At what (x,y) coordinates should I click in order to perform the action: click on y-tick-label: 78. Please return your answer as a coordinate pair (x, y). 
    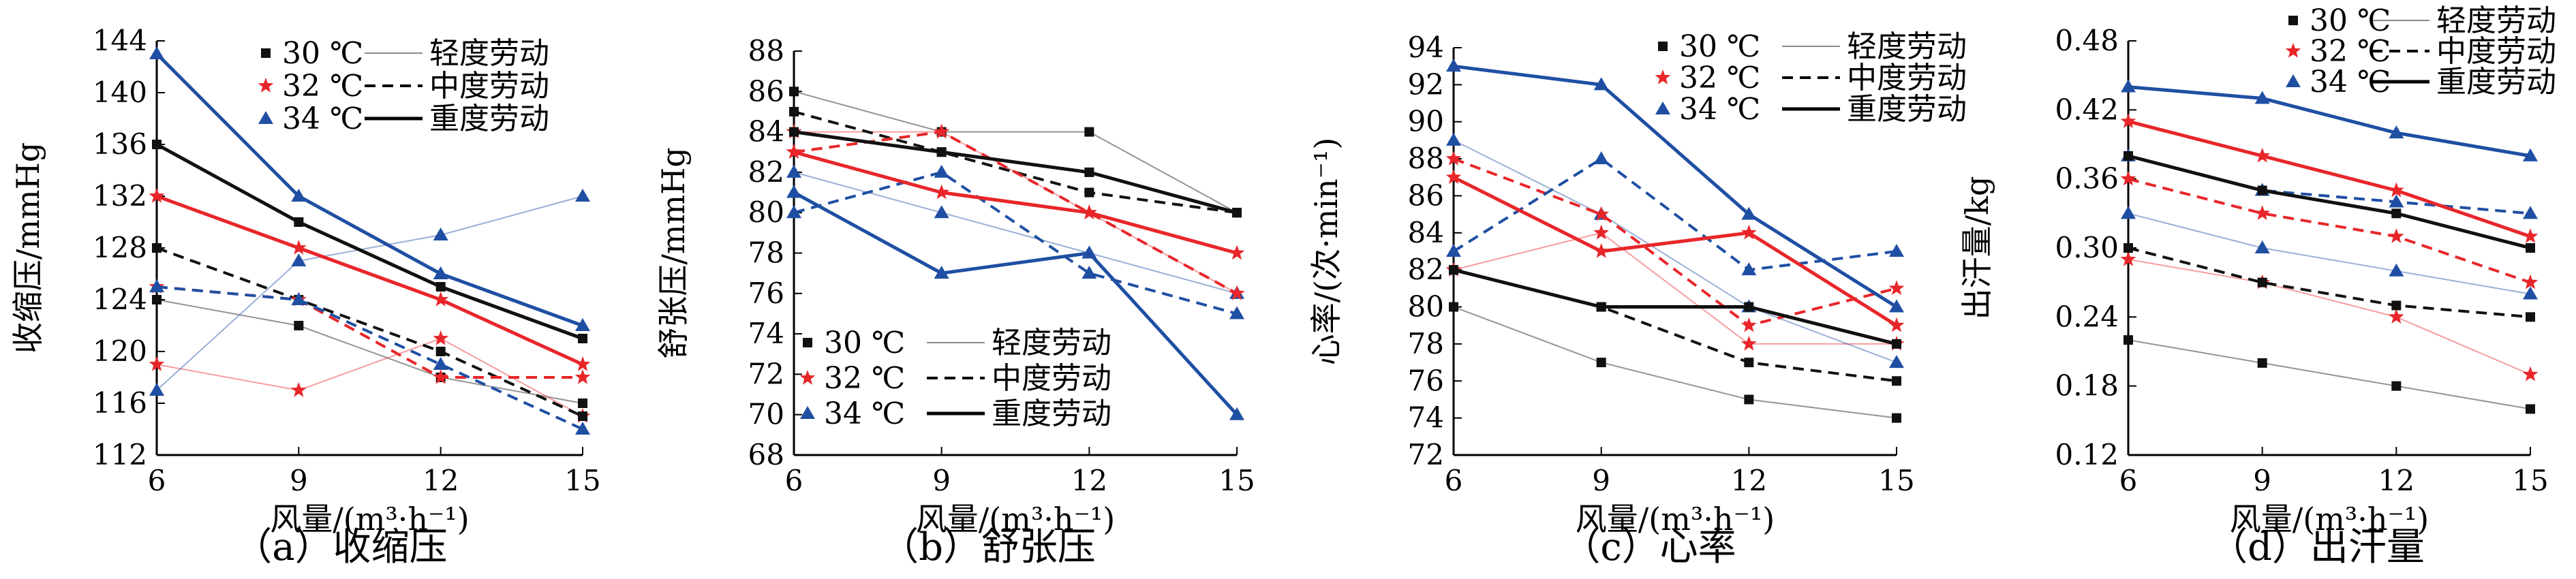
    Looking at the image, I should click on (1426, 343).